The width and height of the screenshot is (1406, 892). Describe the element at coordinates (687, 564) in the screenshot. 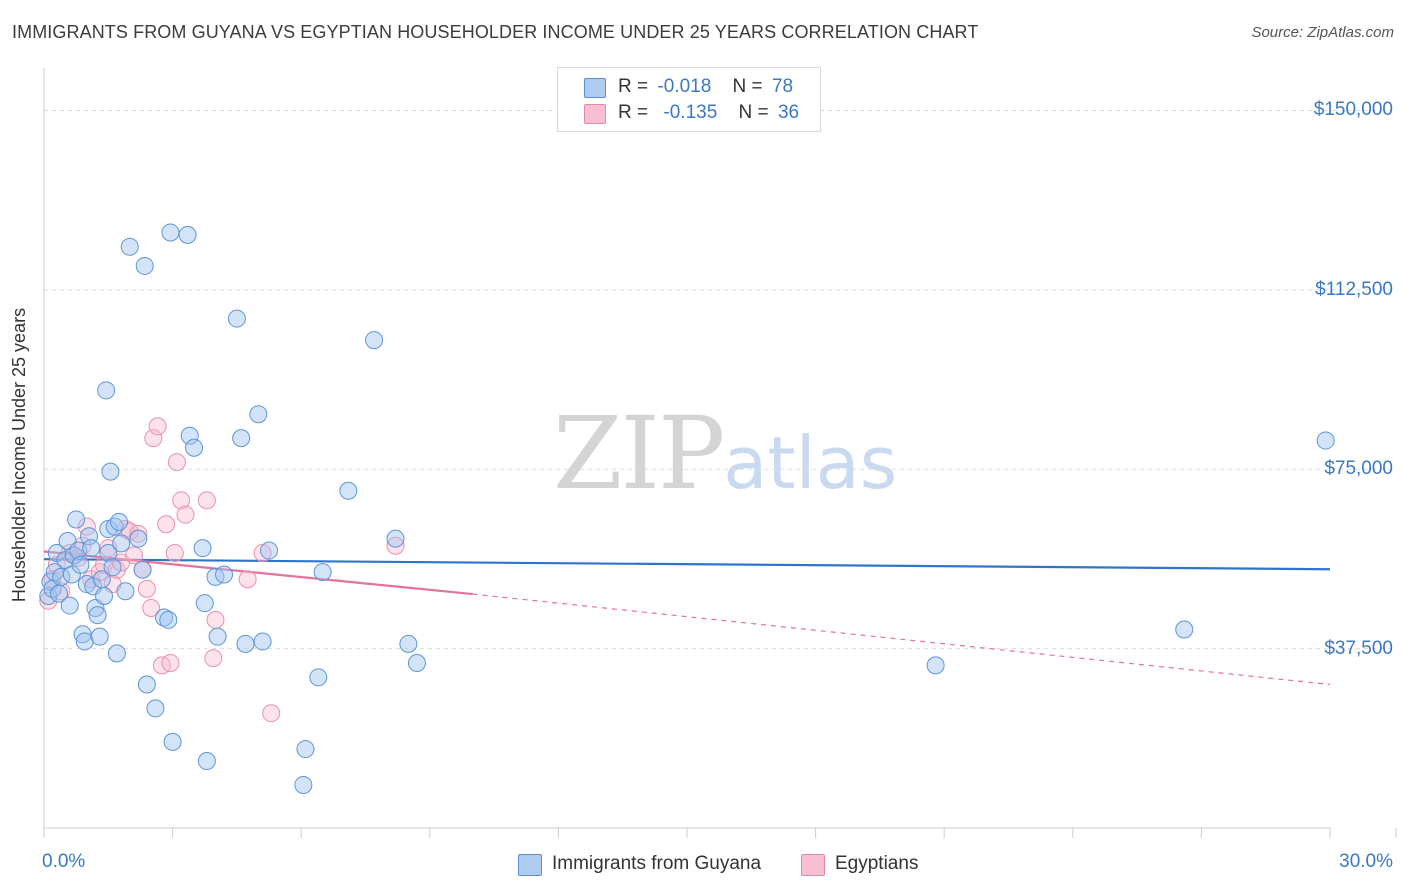

I see `guyana-trend-line` at that location.